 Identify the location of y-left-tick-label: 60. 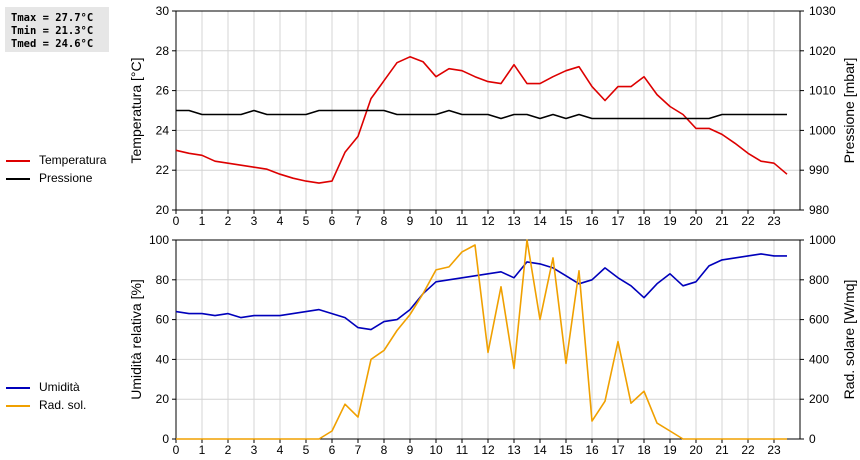
(163, 320).